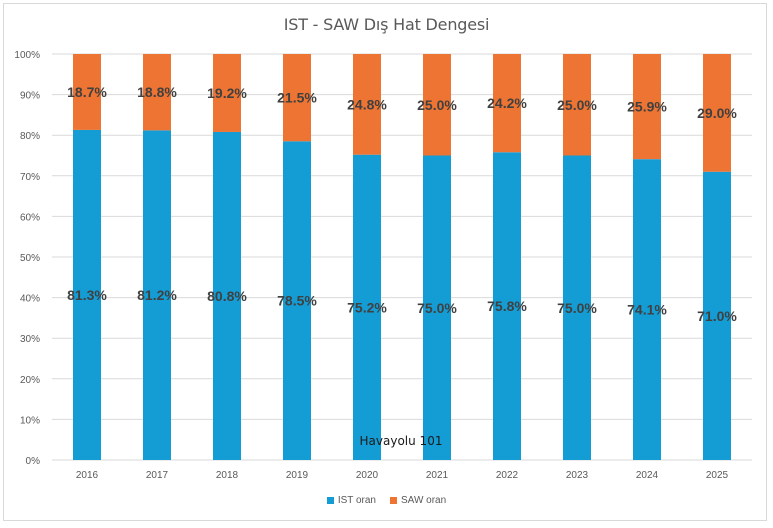  Describe the element at coordinates (401, 441) in the screenshot. I see `watermark: Havayolu 101` at that location.